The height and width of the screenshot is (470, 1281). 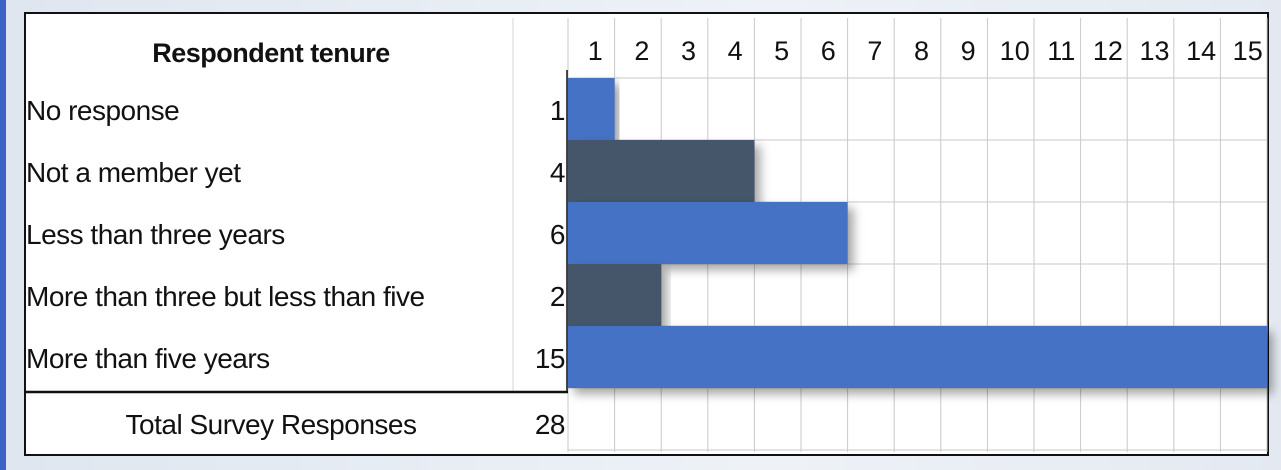 I want to click on category-label-more-than-five: More than five years, so click(x=148, y=358).